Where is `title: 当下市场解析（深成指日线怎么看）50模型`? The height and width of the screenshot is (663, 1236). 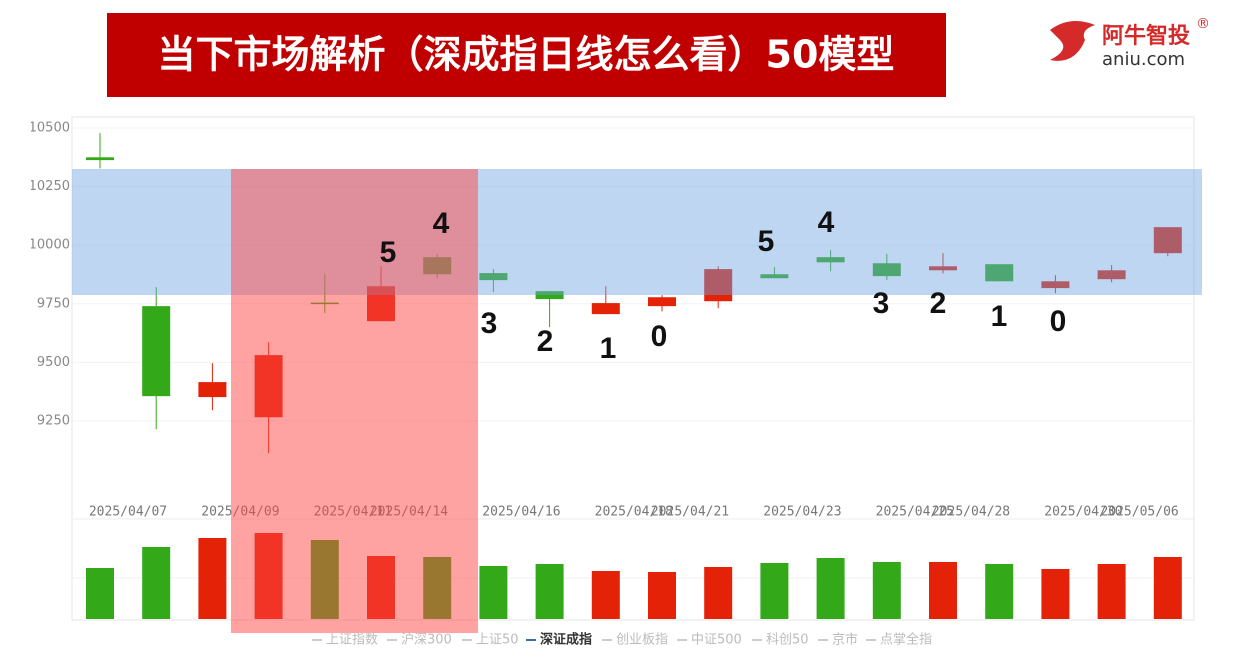 title: 当下市场解析（深成指日线怎么看）50模型 is located at coordinates (526, 55).